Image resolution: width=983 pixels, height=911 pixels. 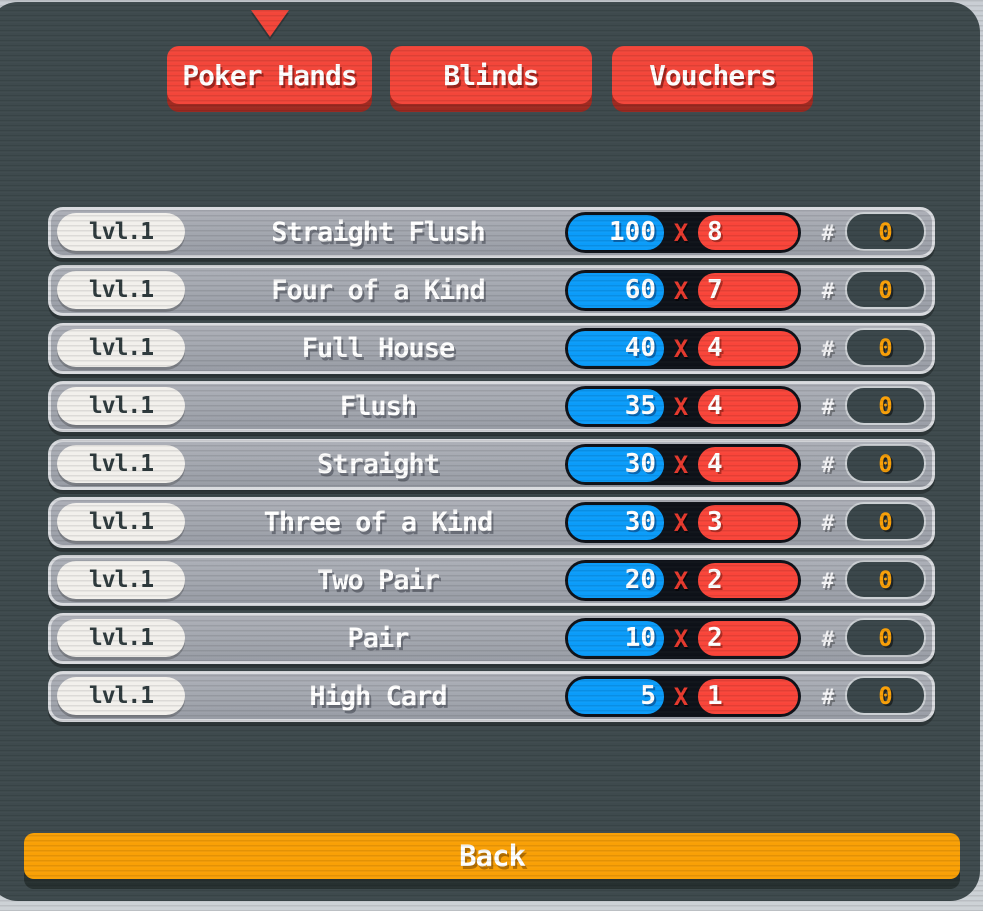 What do you see at coordinates (616, 232) in the screenshot?
I see `chips-value: 100` at bounding box center [616, 232].